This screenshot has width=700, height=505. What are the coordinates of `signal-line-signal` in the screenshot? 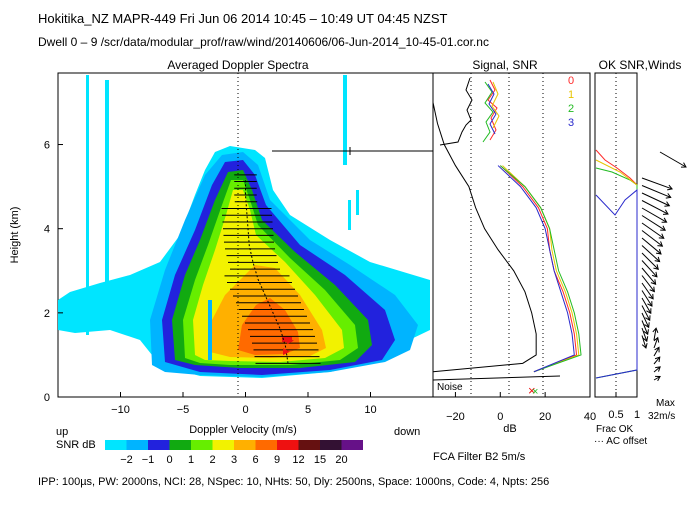 It's located at (484, 227).